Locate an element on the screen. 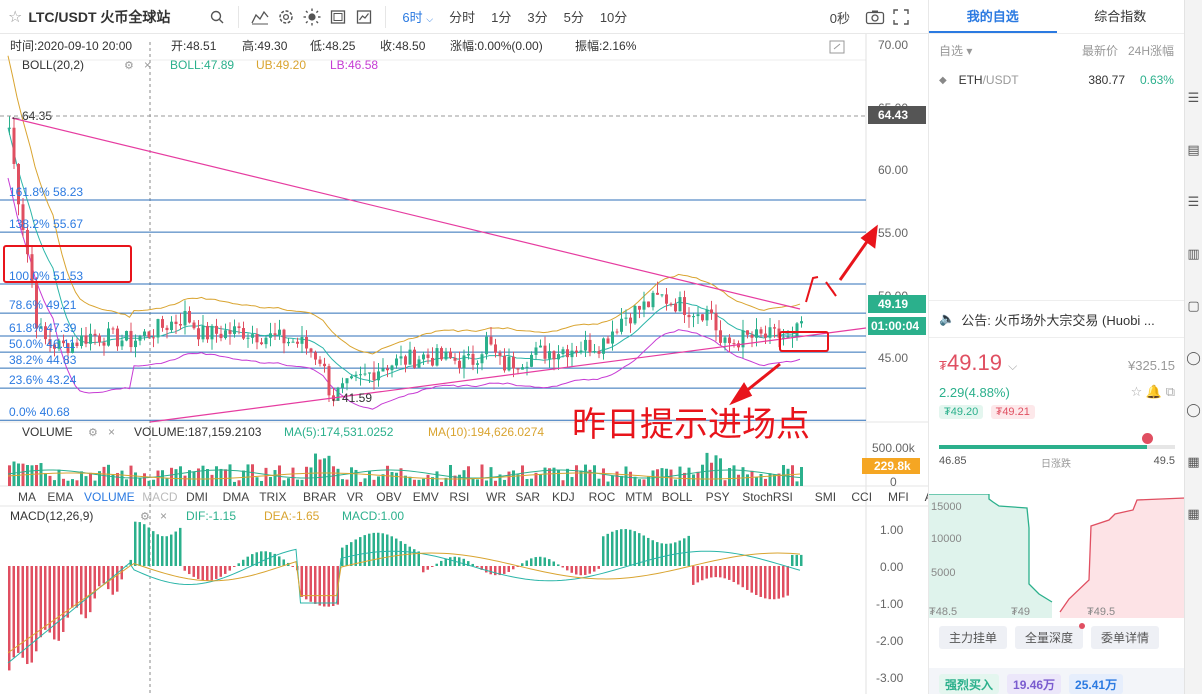 The width and height of the screenshot is (1202, 694). macd-settings-icon: ⚙ is located at coordinates (145, 517).